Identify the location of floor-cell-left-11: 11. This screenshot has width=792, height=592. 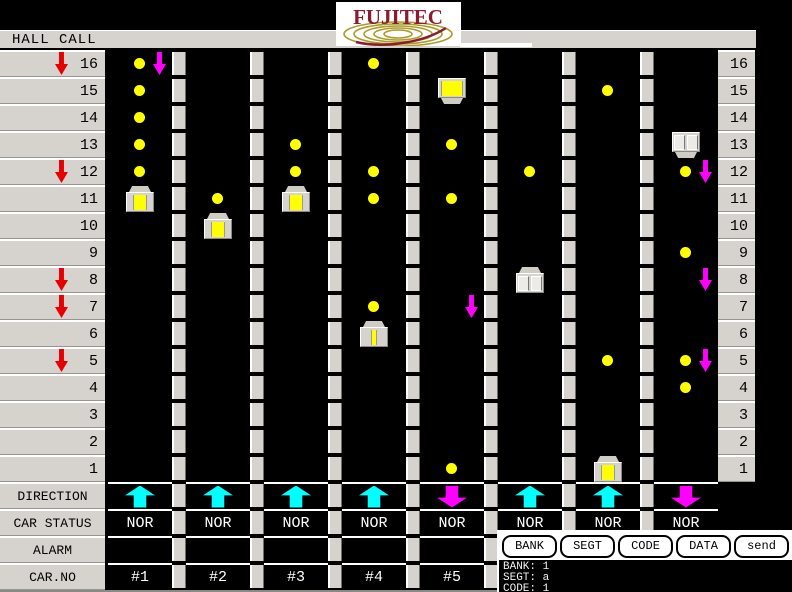
(52, 198).